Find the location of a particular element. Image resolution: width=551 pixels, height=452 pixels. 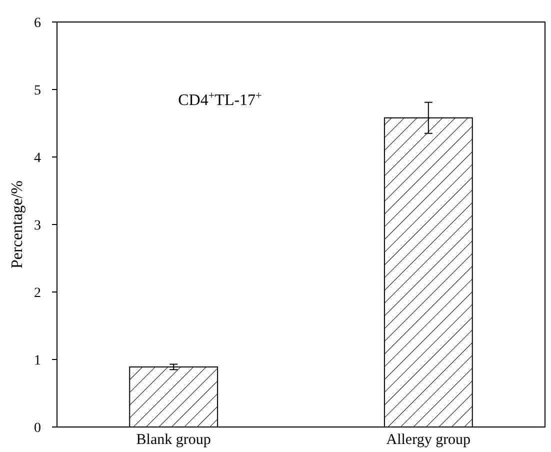

x-tick-label: Allergy group is located at coordinates (428, 440).